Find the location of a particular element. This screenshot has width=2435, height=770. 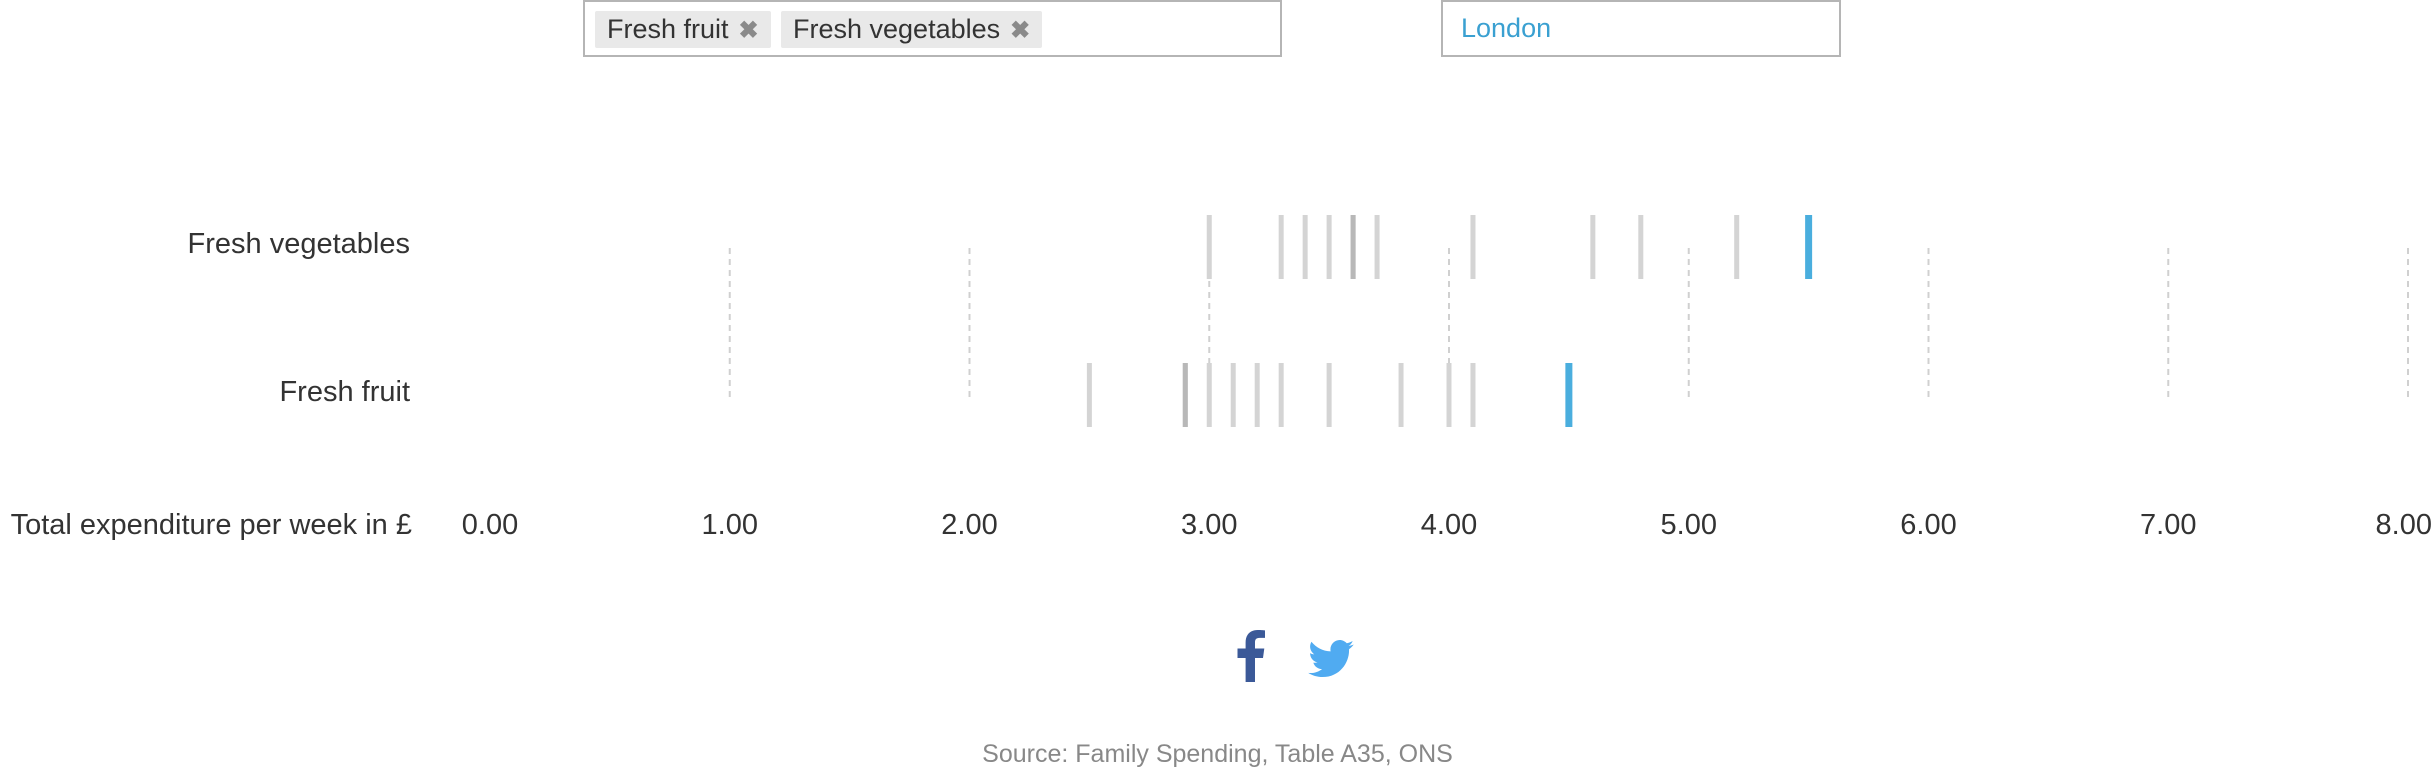

x-tick-label: 3.00 is located at coordinates (1209, 525).